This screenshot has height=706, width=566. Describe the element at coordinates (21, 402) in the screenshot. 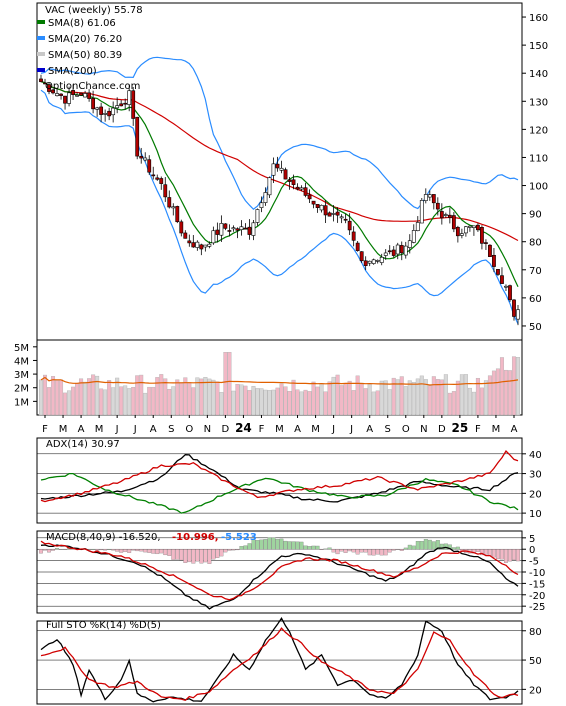

I see `volume-tick-label: 1M` at that location.